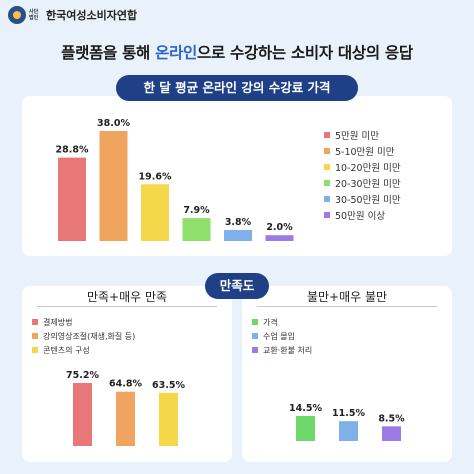  I want to click on legend-label: 수업 몰입, so click(279, 336).